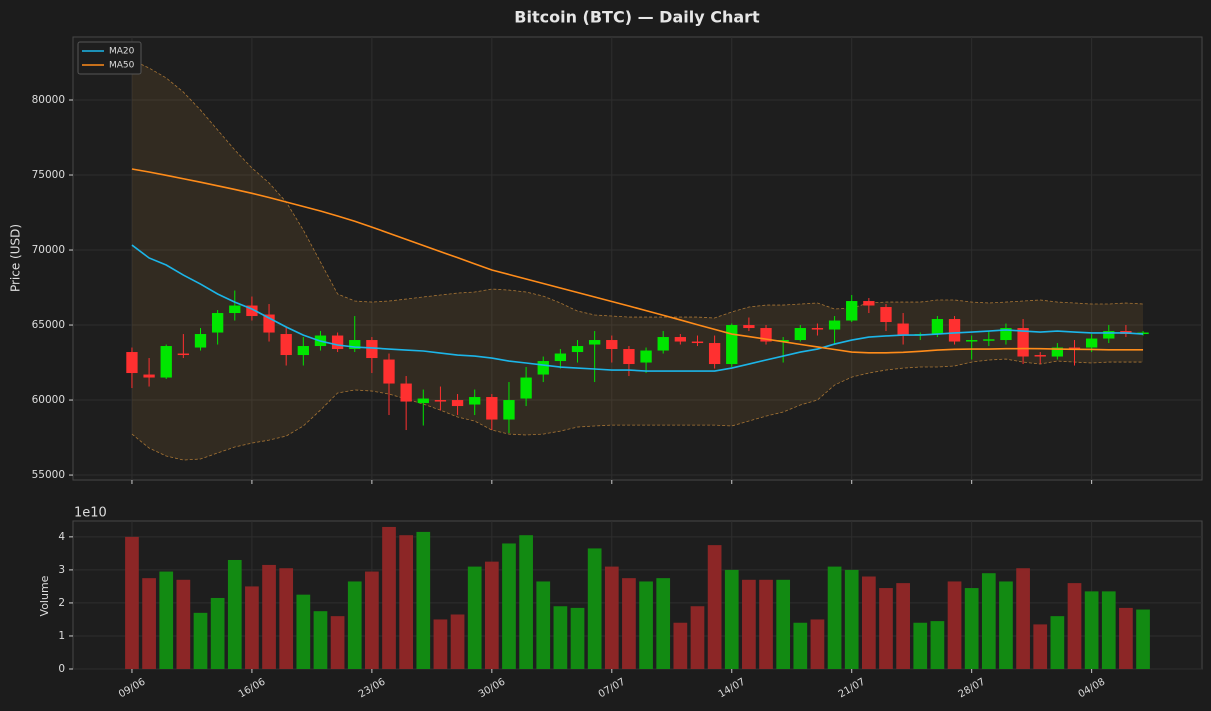  Describe the element at coordinates (48, 400) in the screenshot. I see `y-tick-label: 60000` at that location.